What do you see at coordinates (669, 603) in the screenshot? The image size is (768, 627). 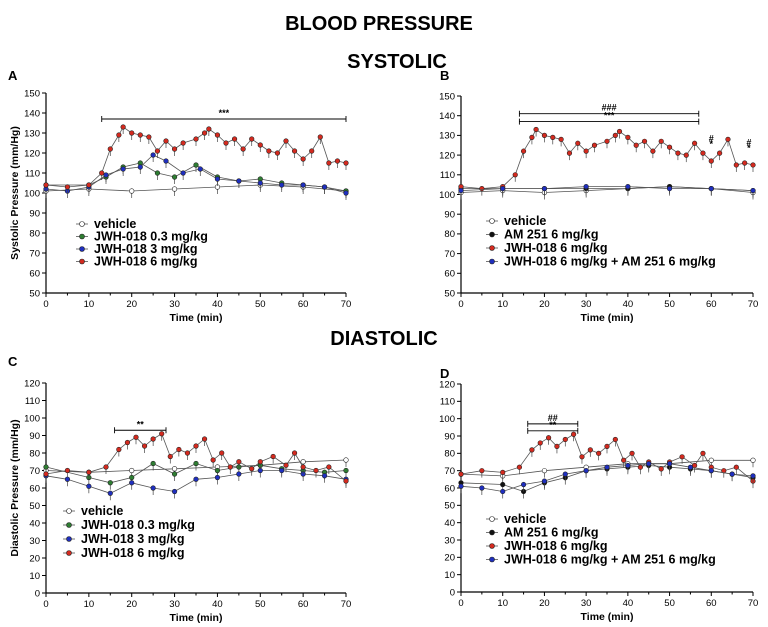 I see `panel-d-x-tick-label: 50` at bounding box center [669, 603].